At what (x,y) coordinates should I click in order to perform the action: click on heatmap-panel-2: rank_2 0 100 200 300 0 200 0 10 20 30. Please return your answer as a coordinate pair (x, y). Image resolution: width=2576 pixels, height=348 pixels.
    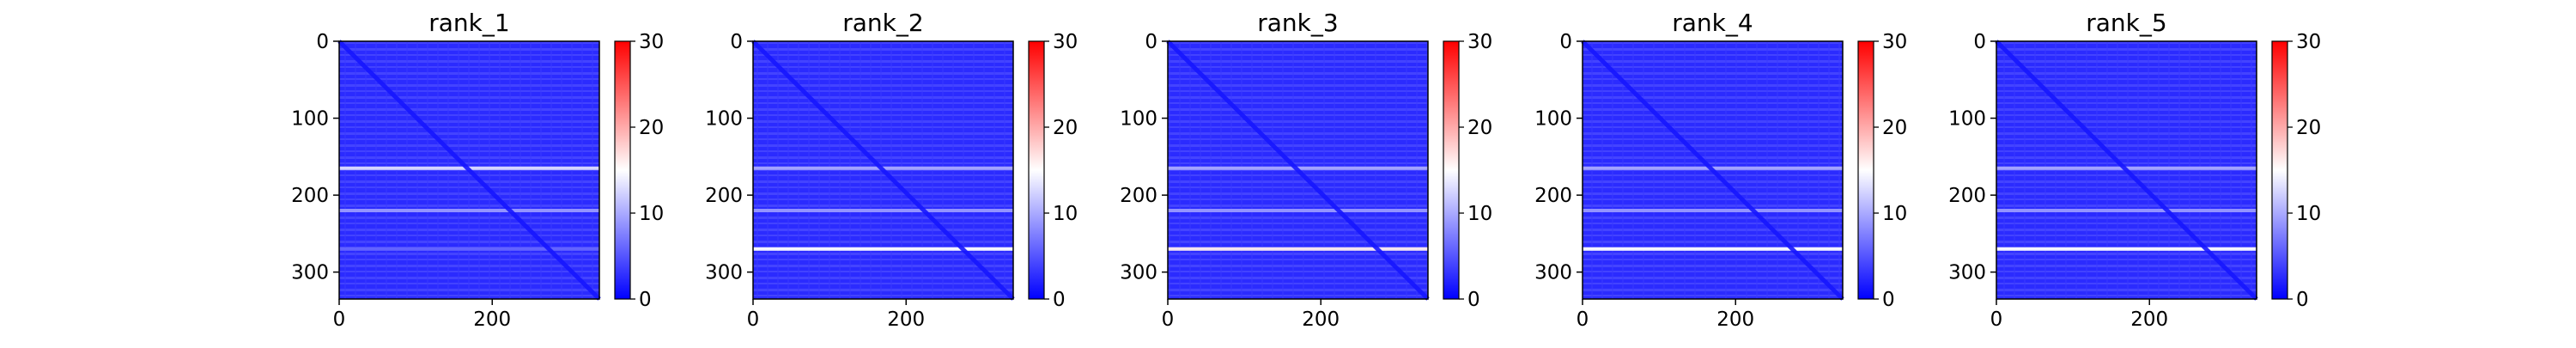
    Looking at the image, I should click on (892, 170).